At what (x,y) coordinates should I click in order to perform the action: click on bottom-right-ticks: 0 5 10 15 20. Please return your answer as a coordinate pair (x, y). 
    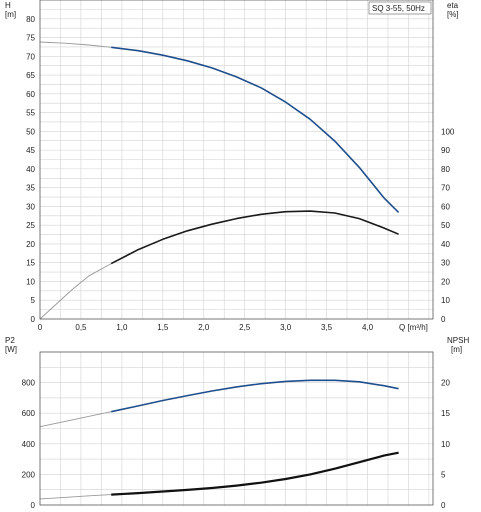
    Looking at the image, I should click on (445, 444).